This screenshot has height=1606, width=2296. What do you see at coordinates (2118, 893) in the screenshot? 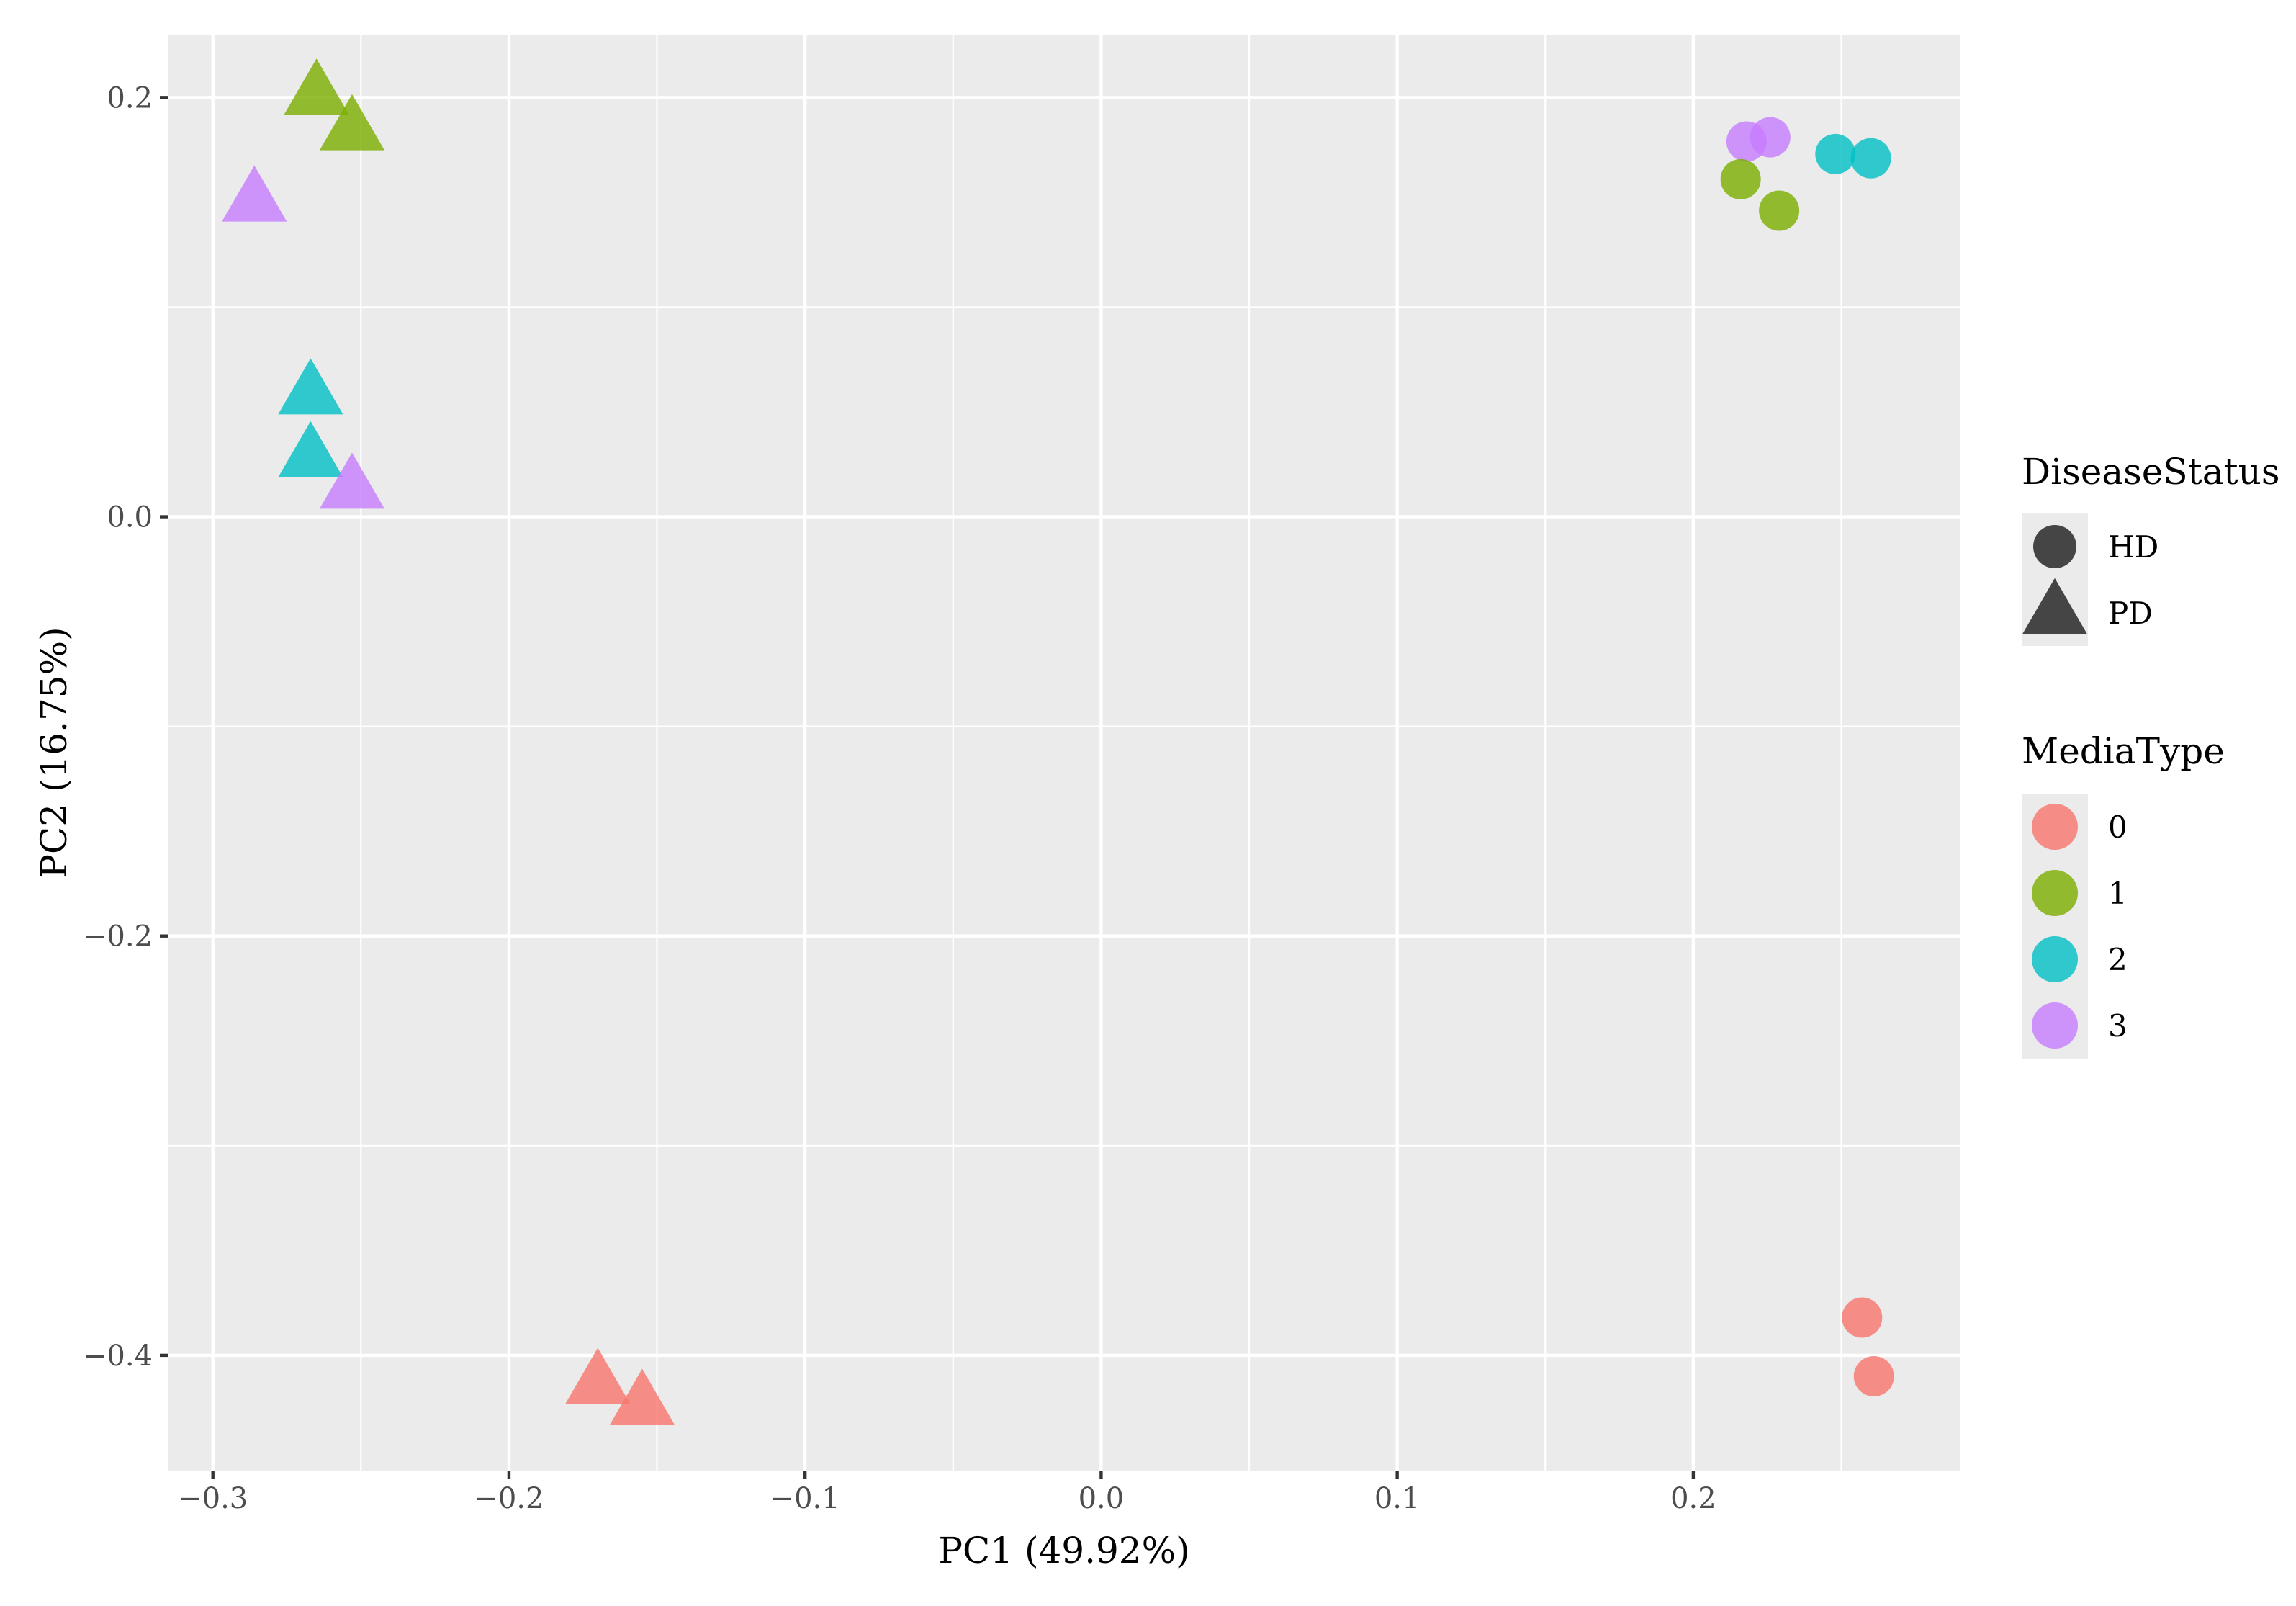
I see `legend-label: 1` at bounding box center [2118, 893].